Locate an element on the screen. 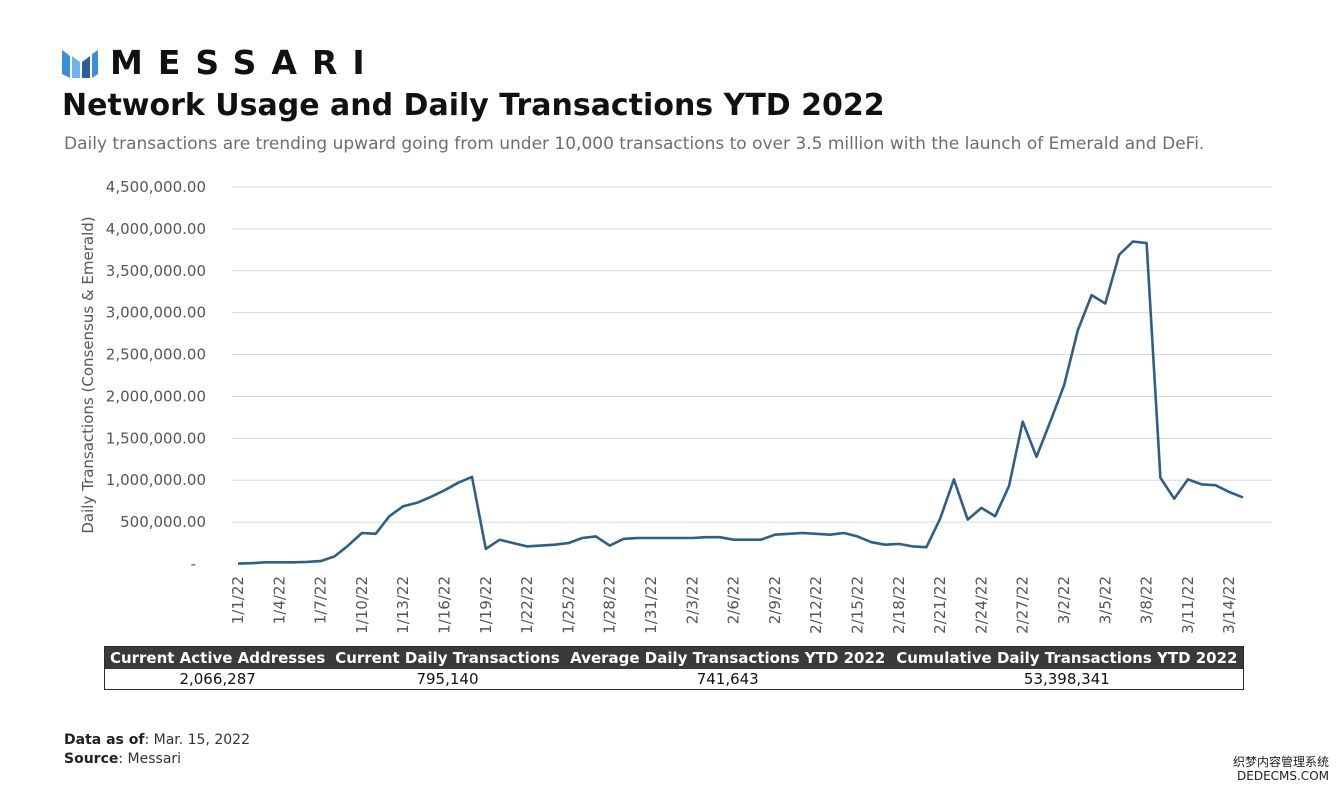 This screenshot has height=791, width=1339. x-tick-label: 1/10/22 is located at coordinates (362, 605).